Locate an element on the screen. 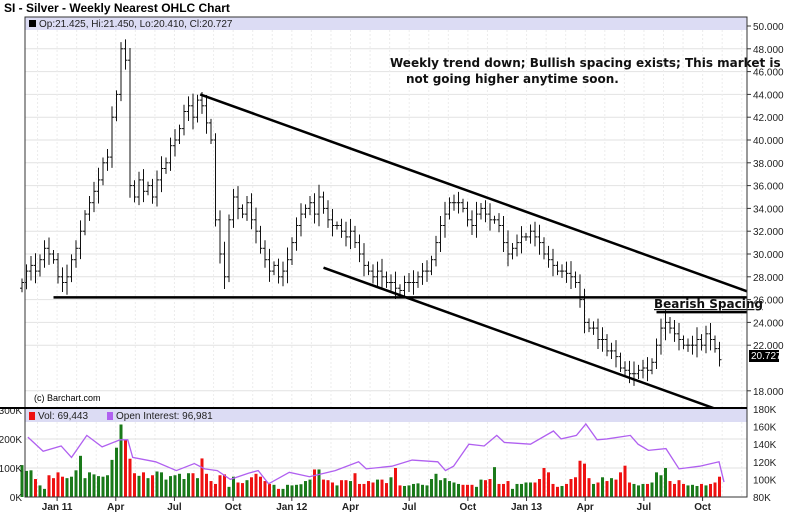 This screenshot has width=800, height=532. price-tick-label: 24.000 is located at coordinates (768, 323).